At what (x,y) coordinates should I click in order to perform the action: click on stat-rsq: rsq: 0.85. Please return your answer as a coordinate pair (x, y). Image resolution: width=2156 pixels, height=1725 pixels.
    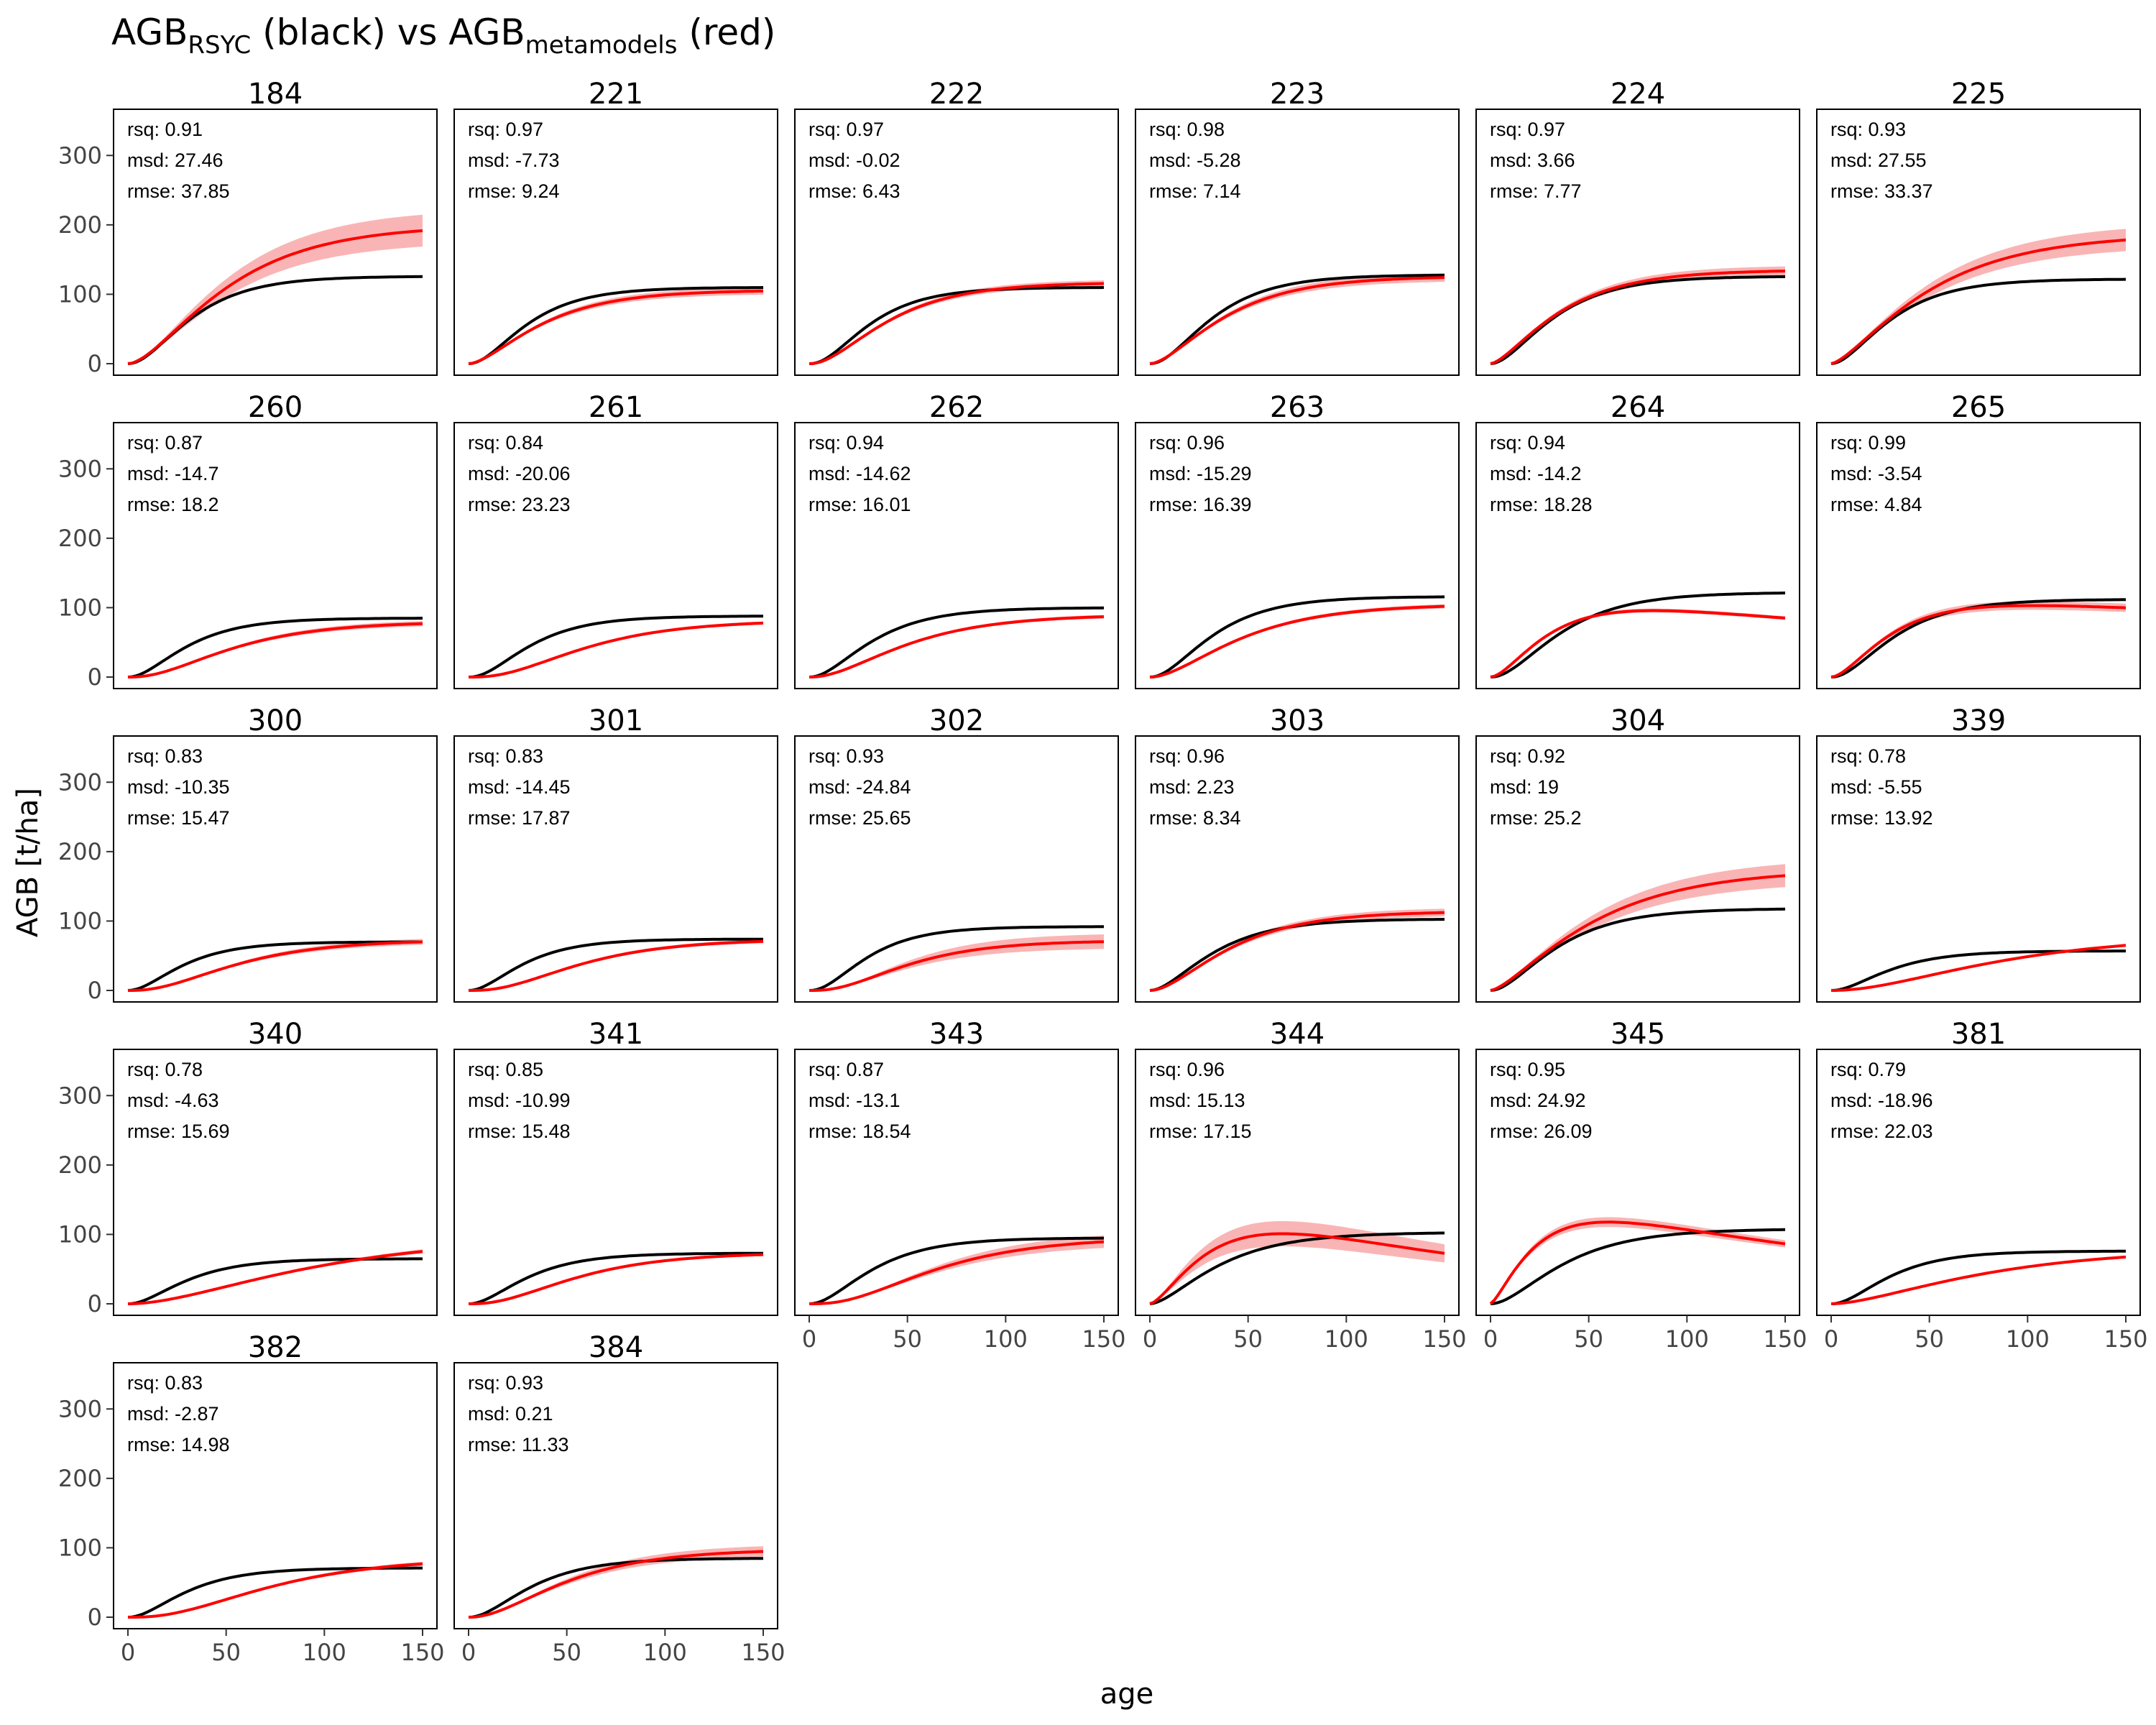
    Looking at the image, I should click on (505, 1069).